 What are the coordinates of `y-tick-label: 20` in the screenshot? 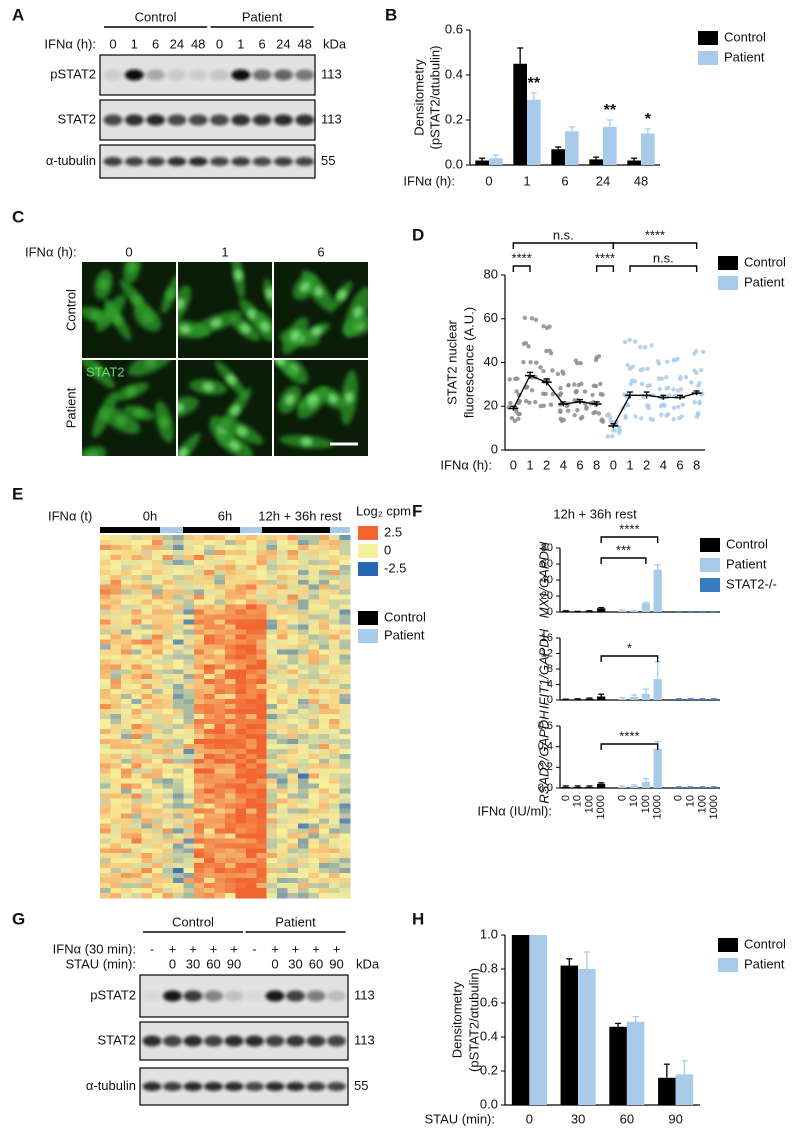 It's located at (547, 596).